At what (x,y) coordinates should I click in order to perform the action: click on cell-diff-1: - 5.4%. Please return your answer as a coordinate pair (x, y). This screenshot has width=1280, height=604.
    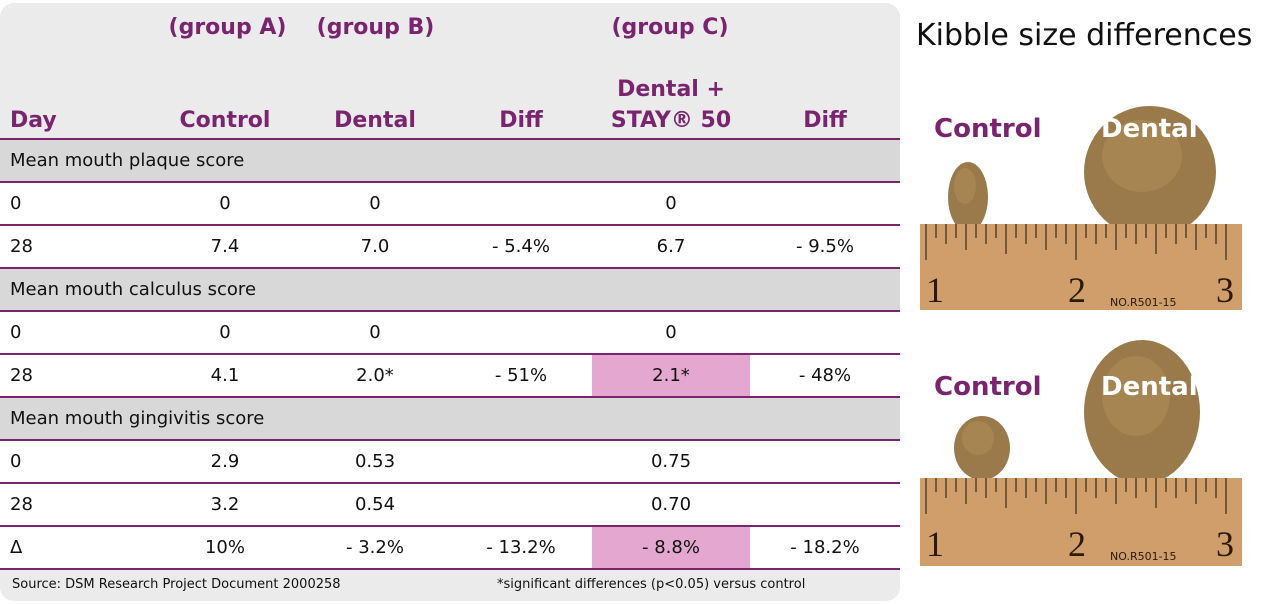
    Looking at the image, I should click on (521, 246).